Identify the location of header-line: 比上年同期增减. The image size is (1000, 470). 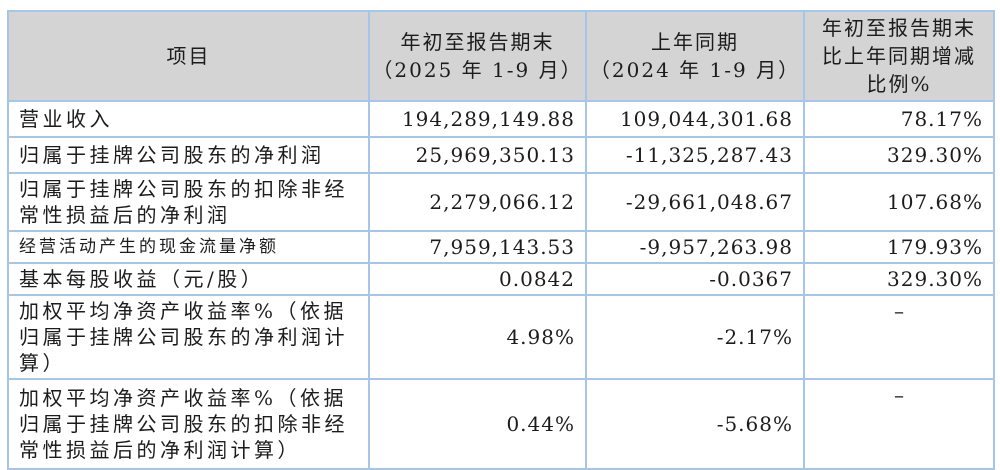
(899, 56).